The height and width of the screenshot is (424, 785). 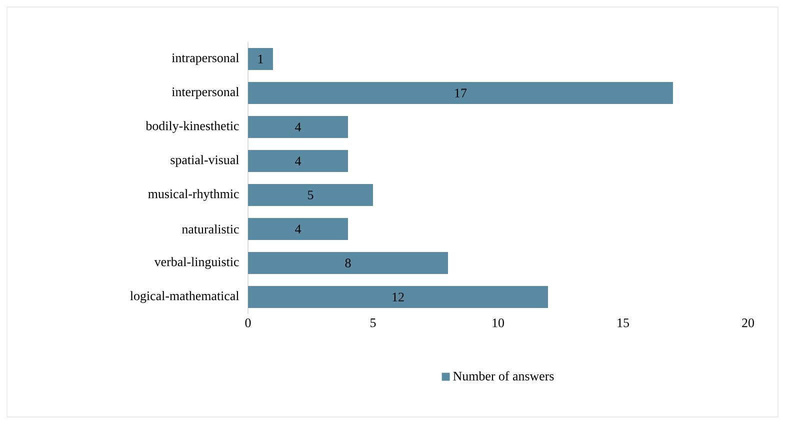 What do you see at coordinates (205, 59) in the screenshot?
I see `y-tick-label: intrapersonal` at bounding box center [205, 59].